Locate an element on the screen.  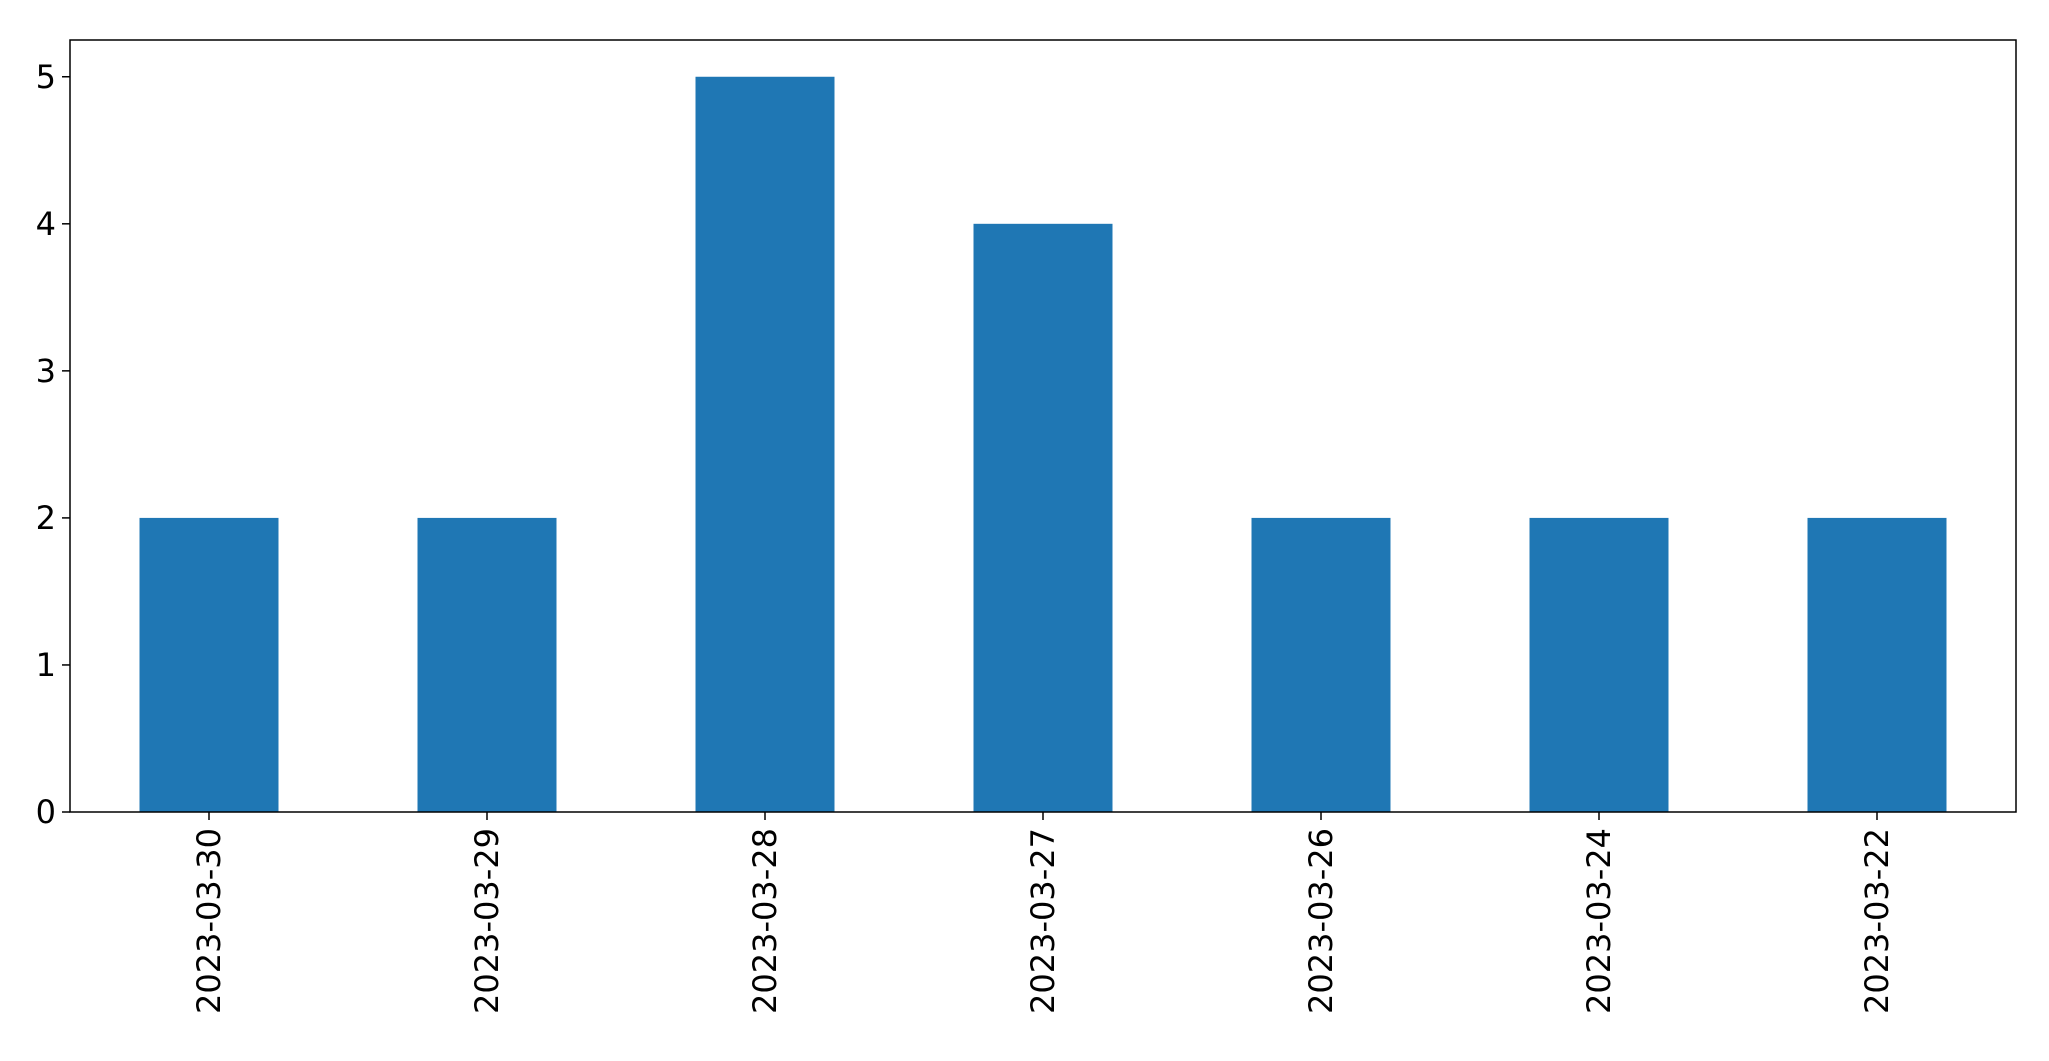
y-tick-label: 3 is located at coordinates (46, 371).